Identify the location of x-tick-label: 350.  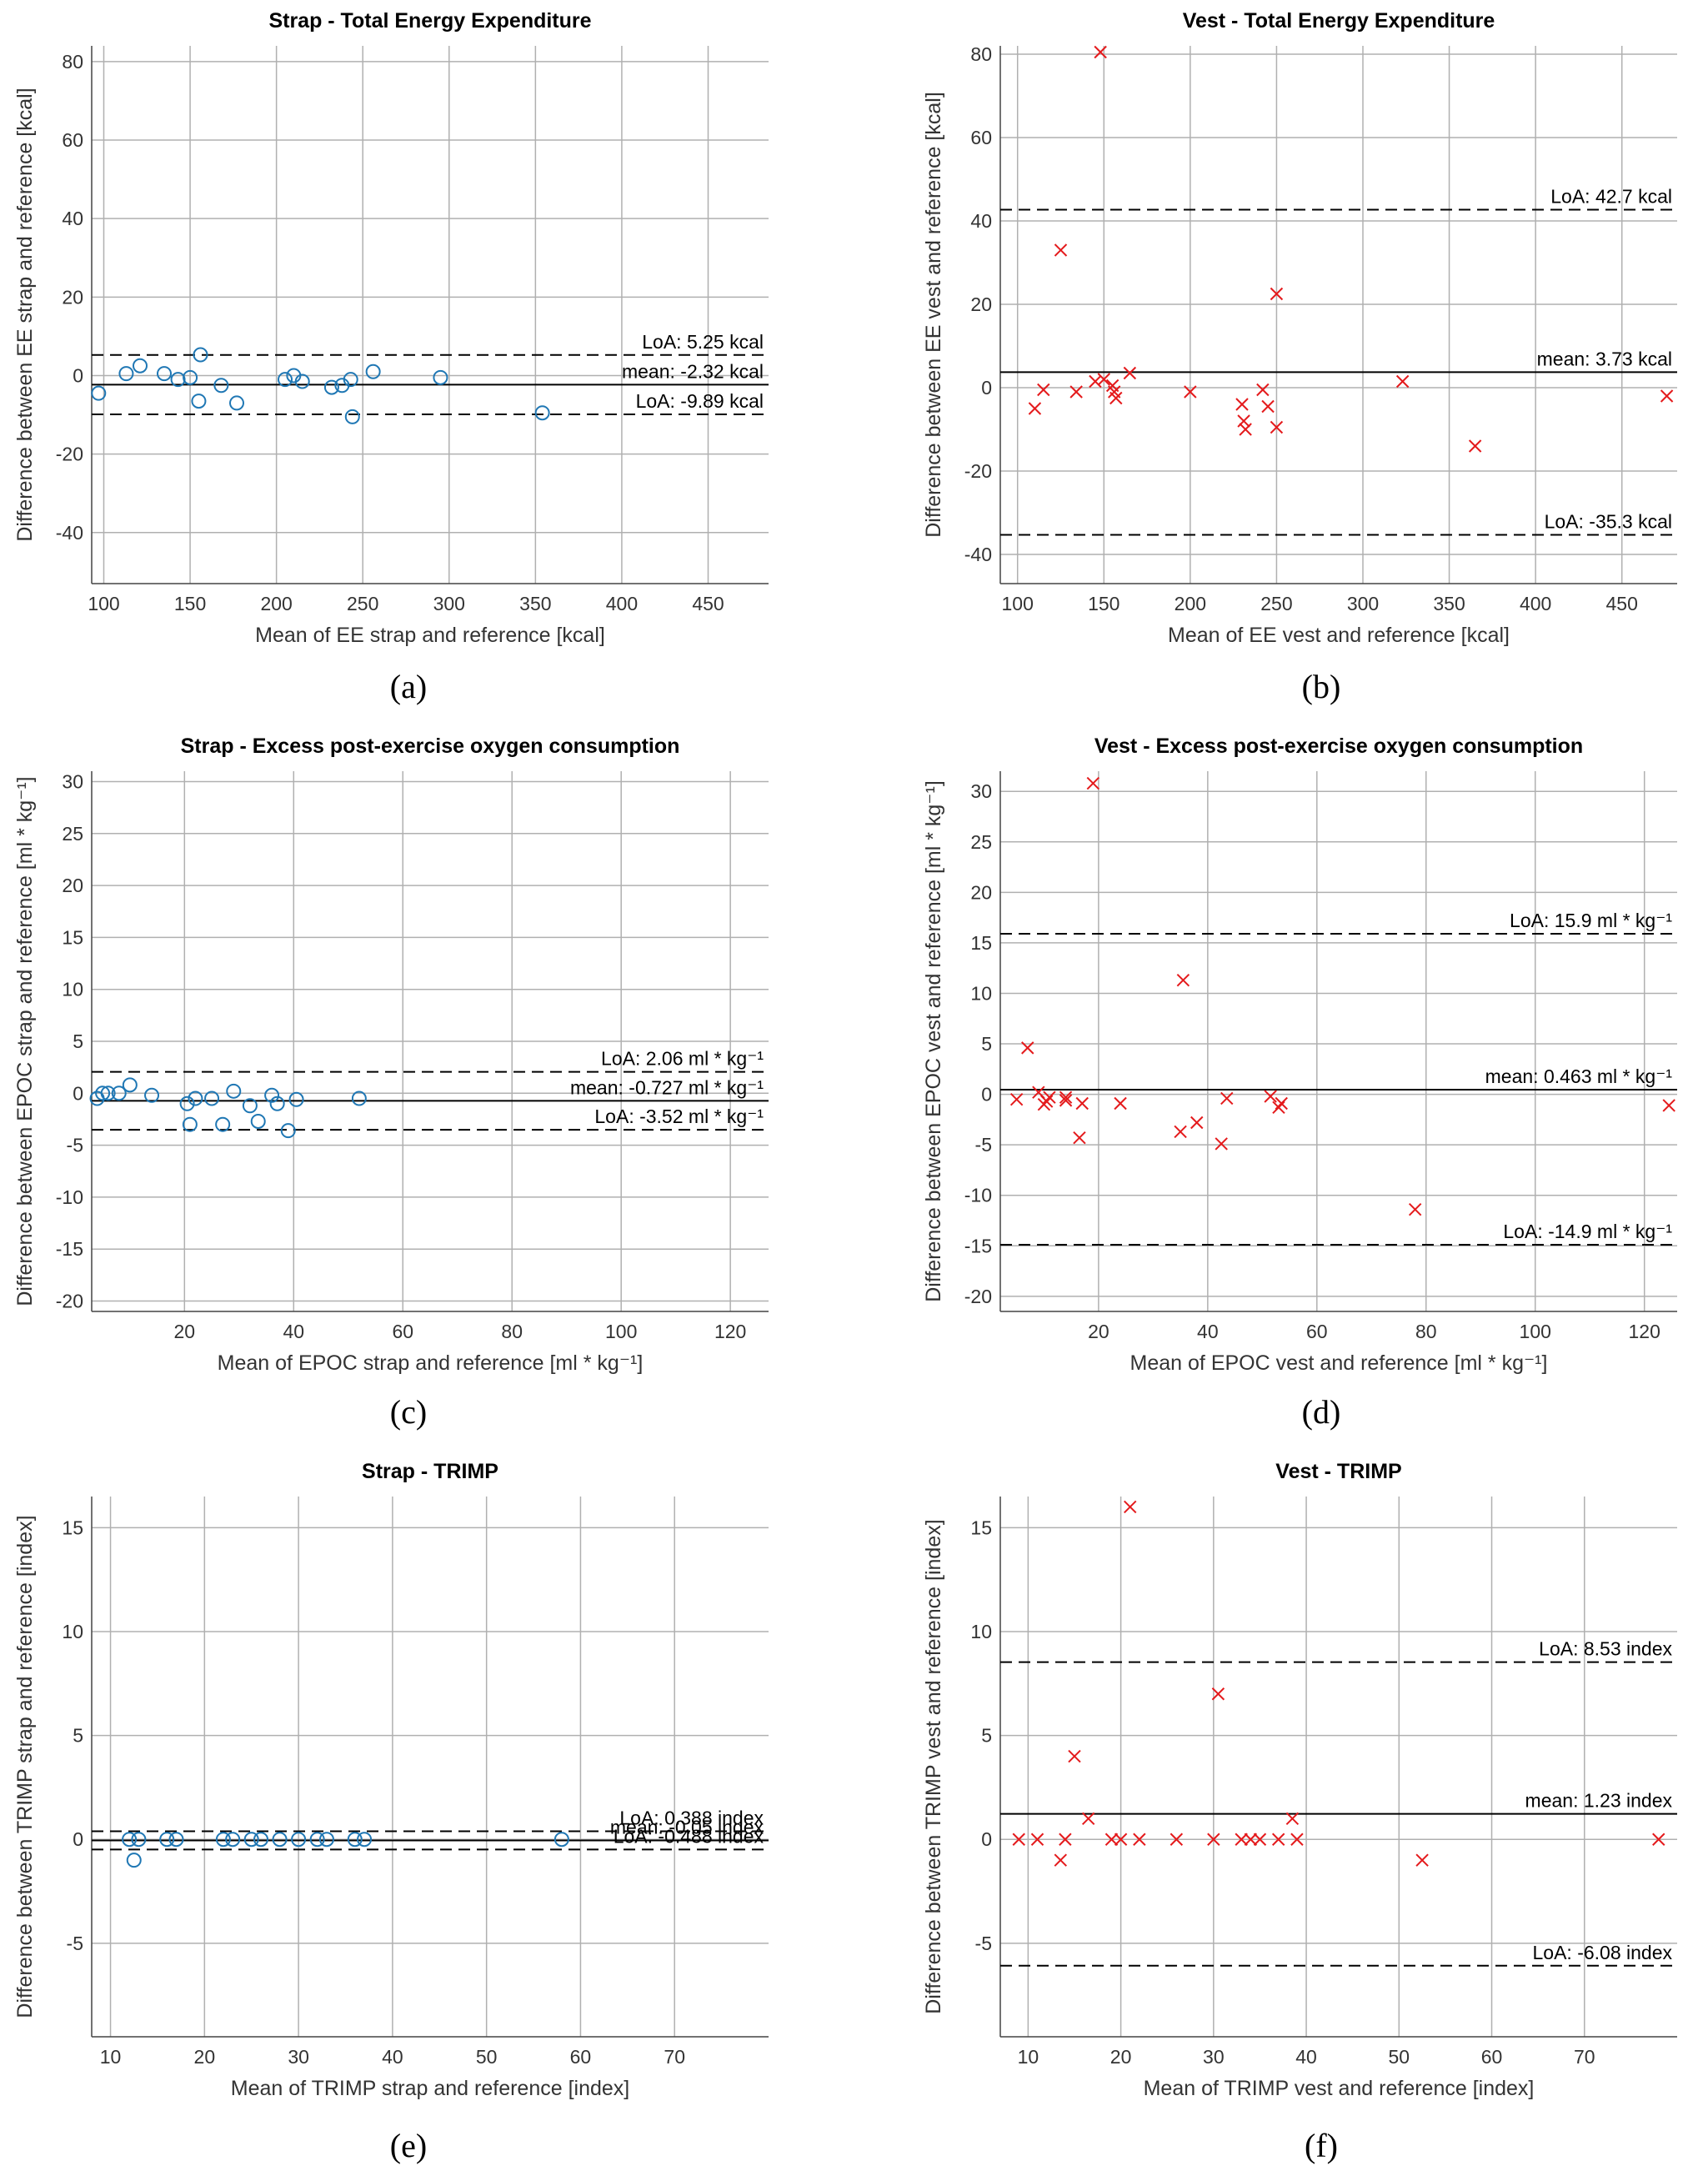
(1449, 603).